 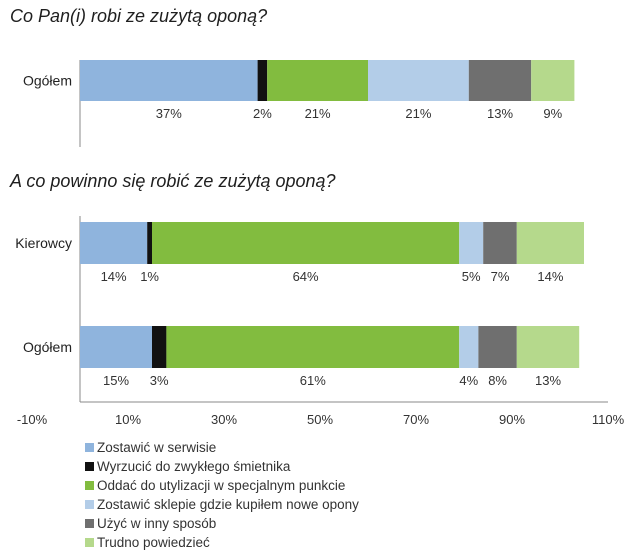 What do you see at coordinates (157, 447) in the screenshot?
I see `legend-label: Zostawić w serwisie` at bounding box center [157, 447].